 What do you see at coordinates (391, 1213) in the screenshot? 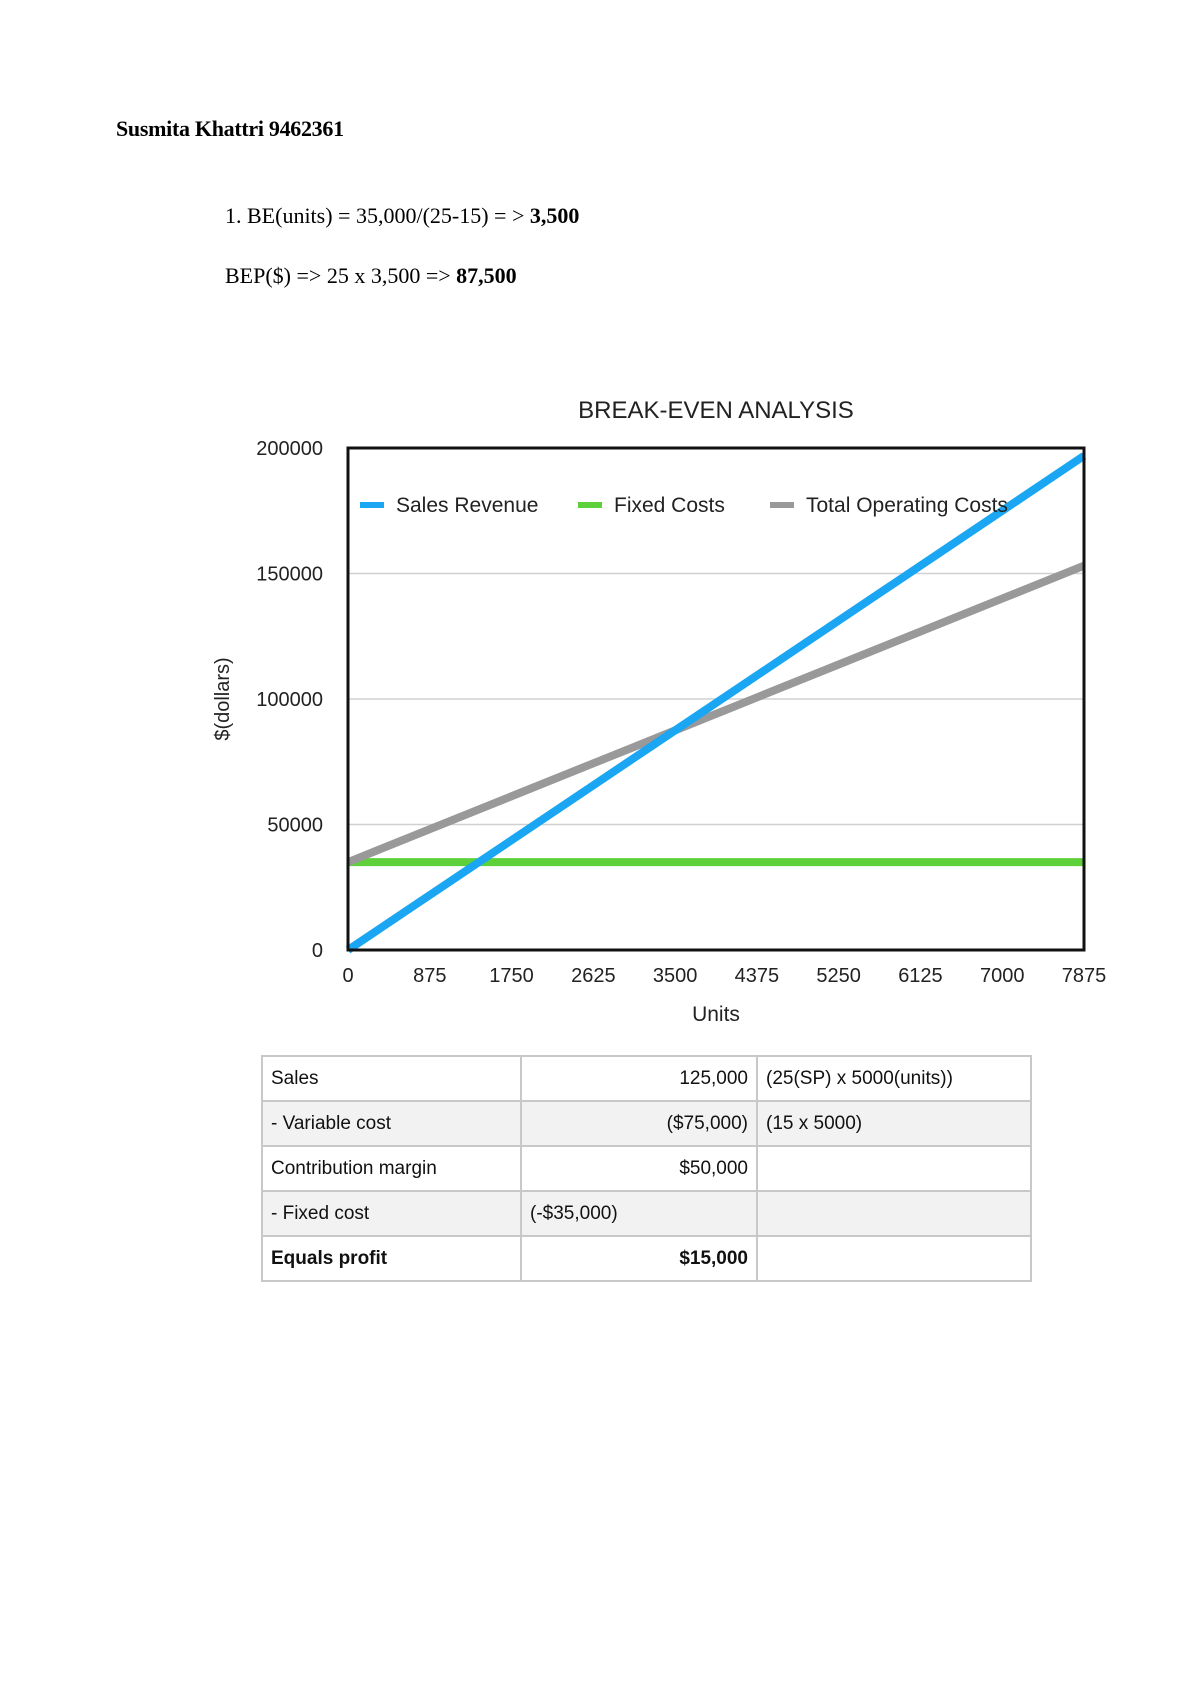
I see `cell-label: - Fixed cost` at bounding box center [391, 1213].